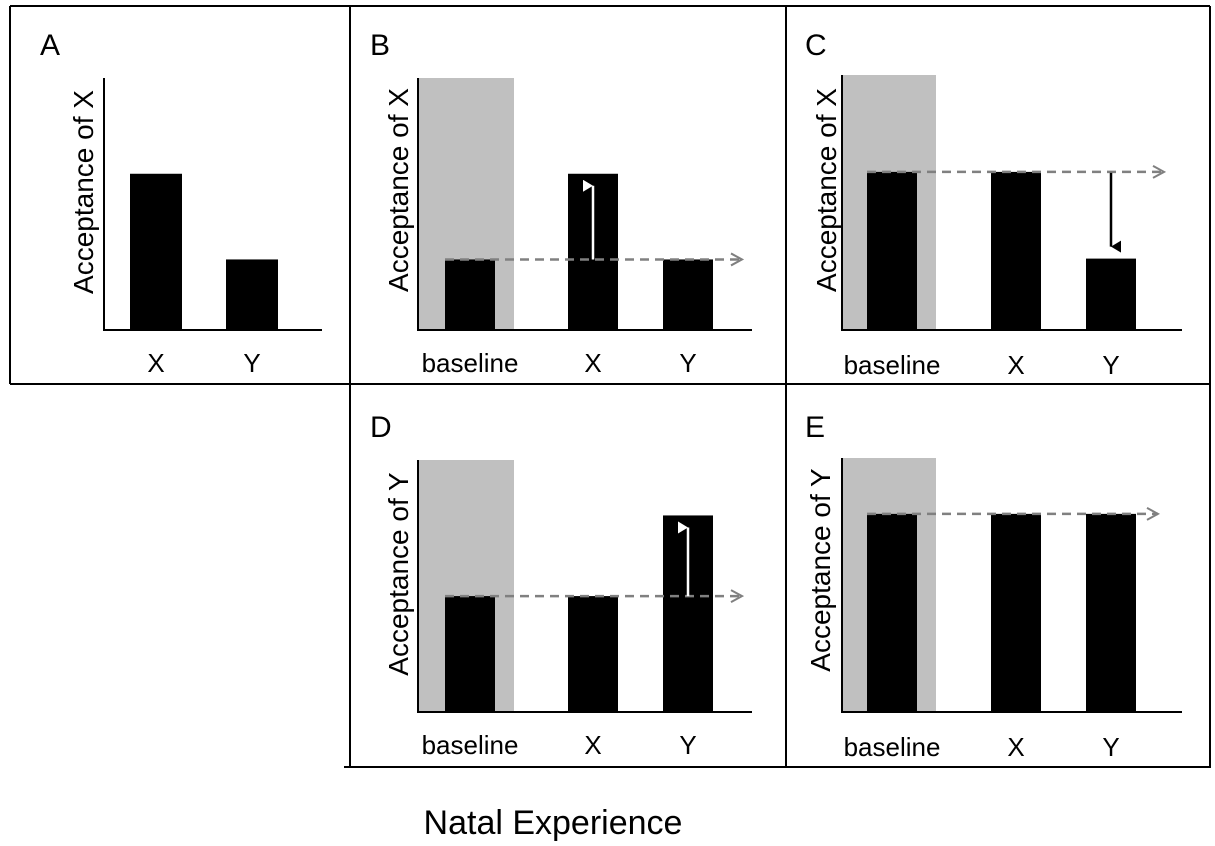 The image size is (1215, 846). I want to click on panel-a: A Acceptance of X X Y, so click(181, 203).